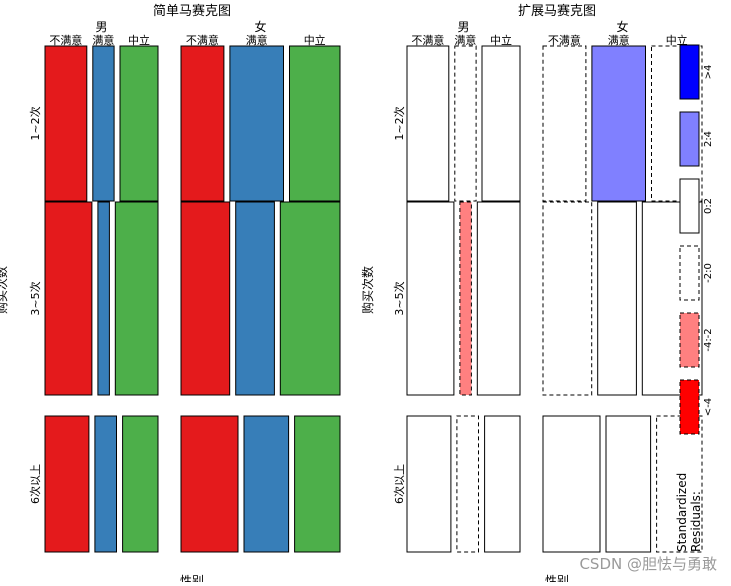 Image resolution: width=731 pixels, height=586 pixels. Describe the element at coordinates (106, 484) in the screenshot. I see `mosaic-cell-男-6次以上-满意` at that location.